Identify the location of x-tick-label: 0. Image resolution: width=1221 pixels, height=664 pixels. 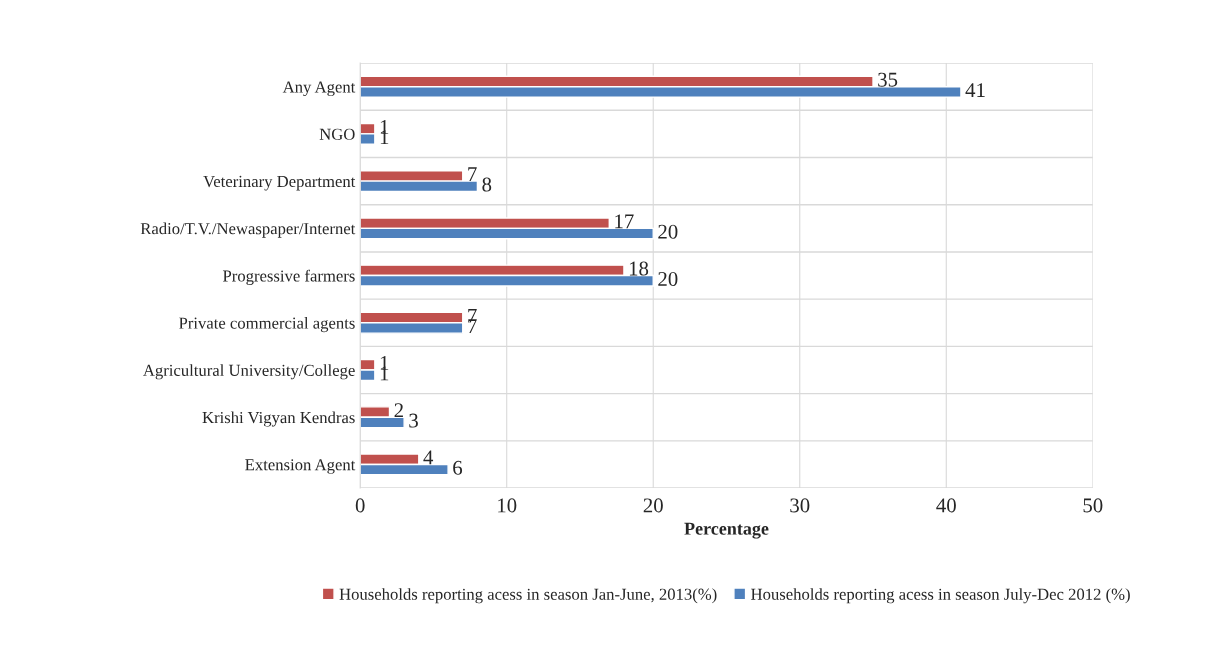
(360, 505).